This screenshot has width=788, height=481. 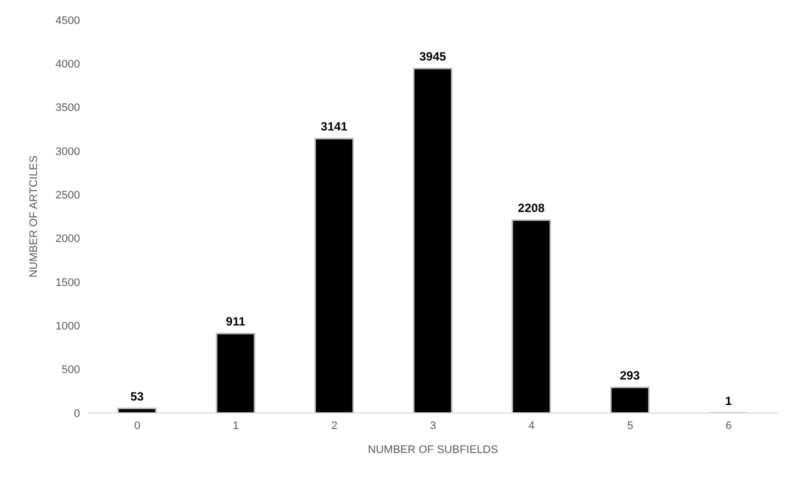 I want to click on data-label: 53, so click(x=137, y=396).